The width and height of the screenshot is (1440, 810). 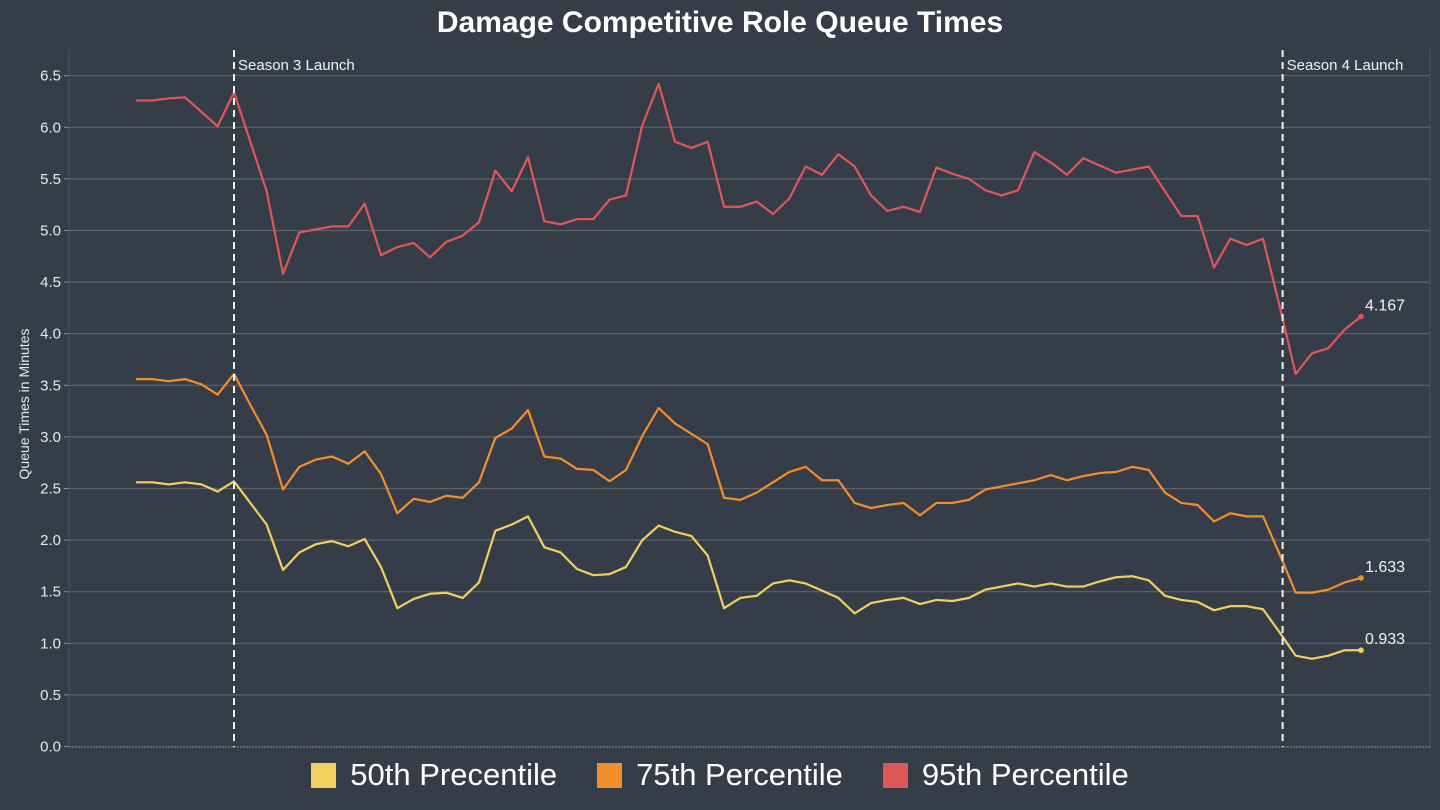 What do you see at coordinates (24, 404) in the screenshot?
I see `y-axis-label: Queue Times in Minutes` at bounding box center [24, 404].